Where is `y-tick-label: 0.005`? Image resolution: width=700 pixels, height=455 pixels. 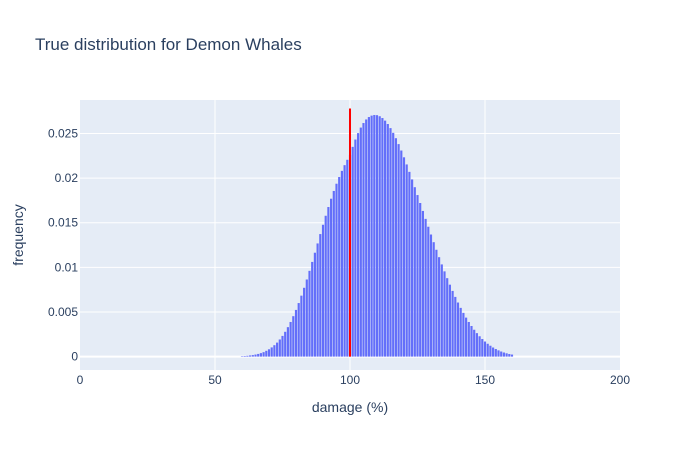
y-tick-label: 0.005 is located at coordinates (63, 312).